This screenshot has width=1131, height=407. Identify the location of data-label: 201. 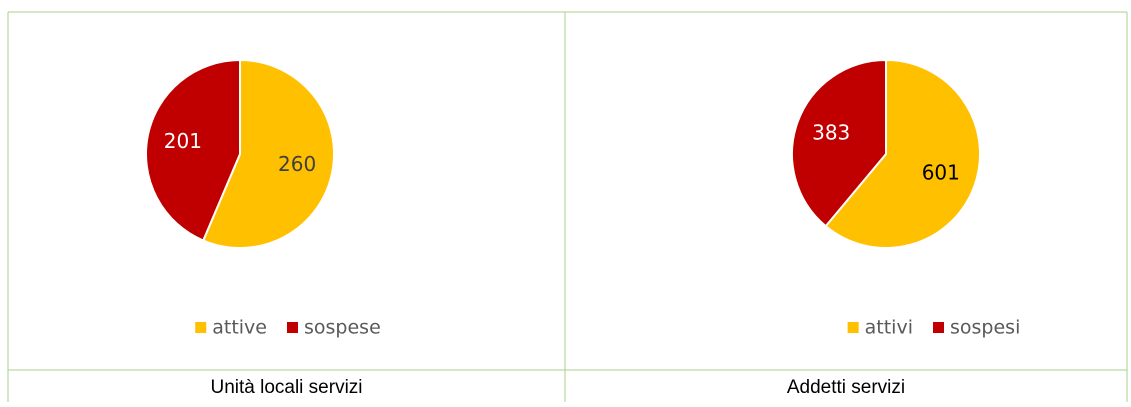
(183, 141).